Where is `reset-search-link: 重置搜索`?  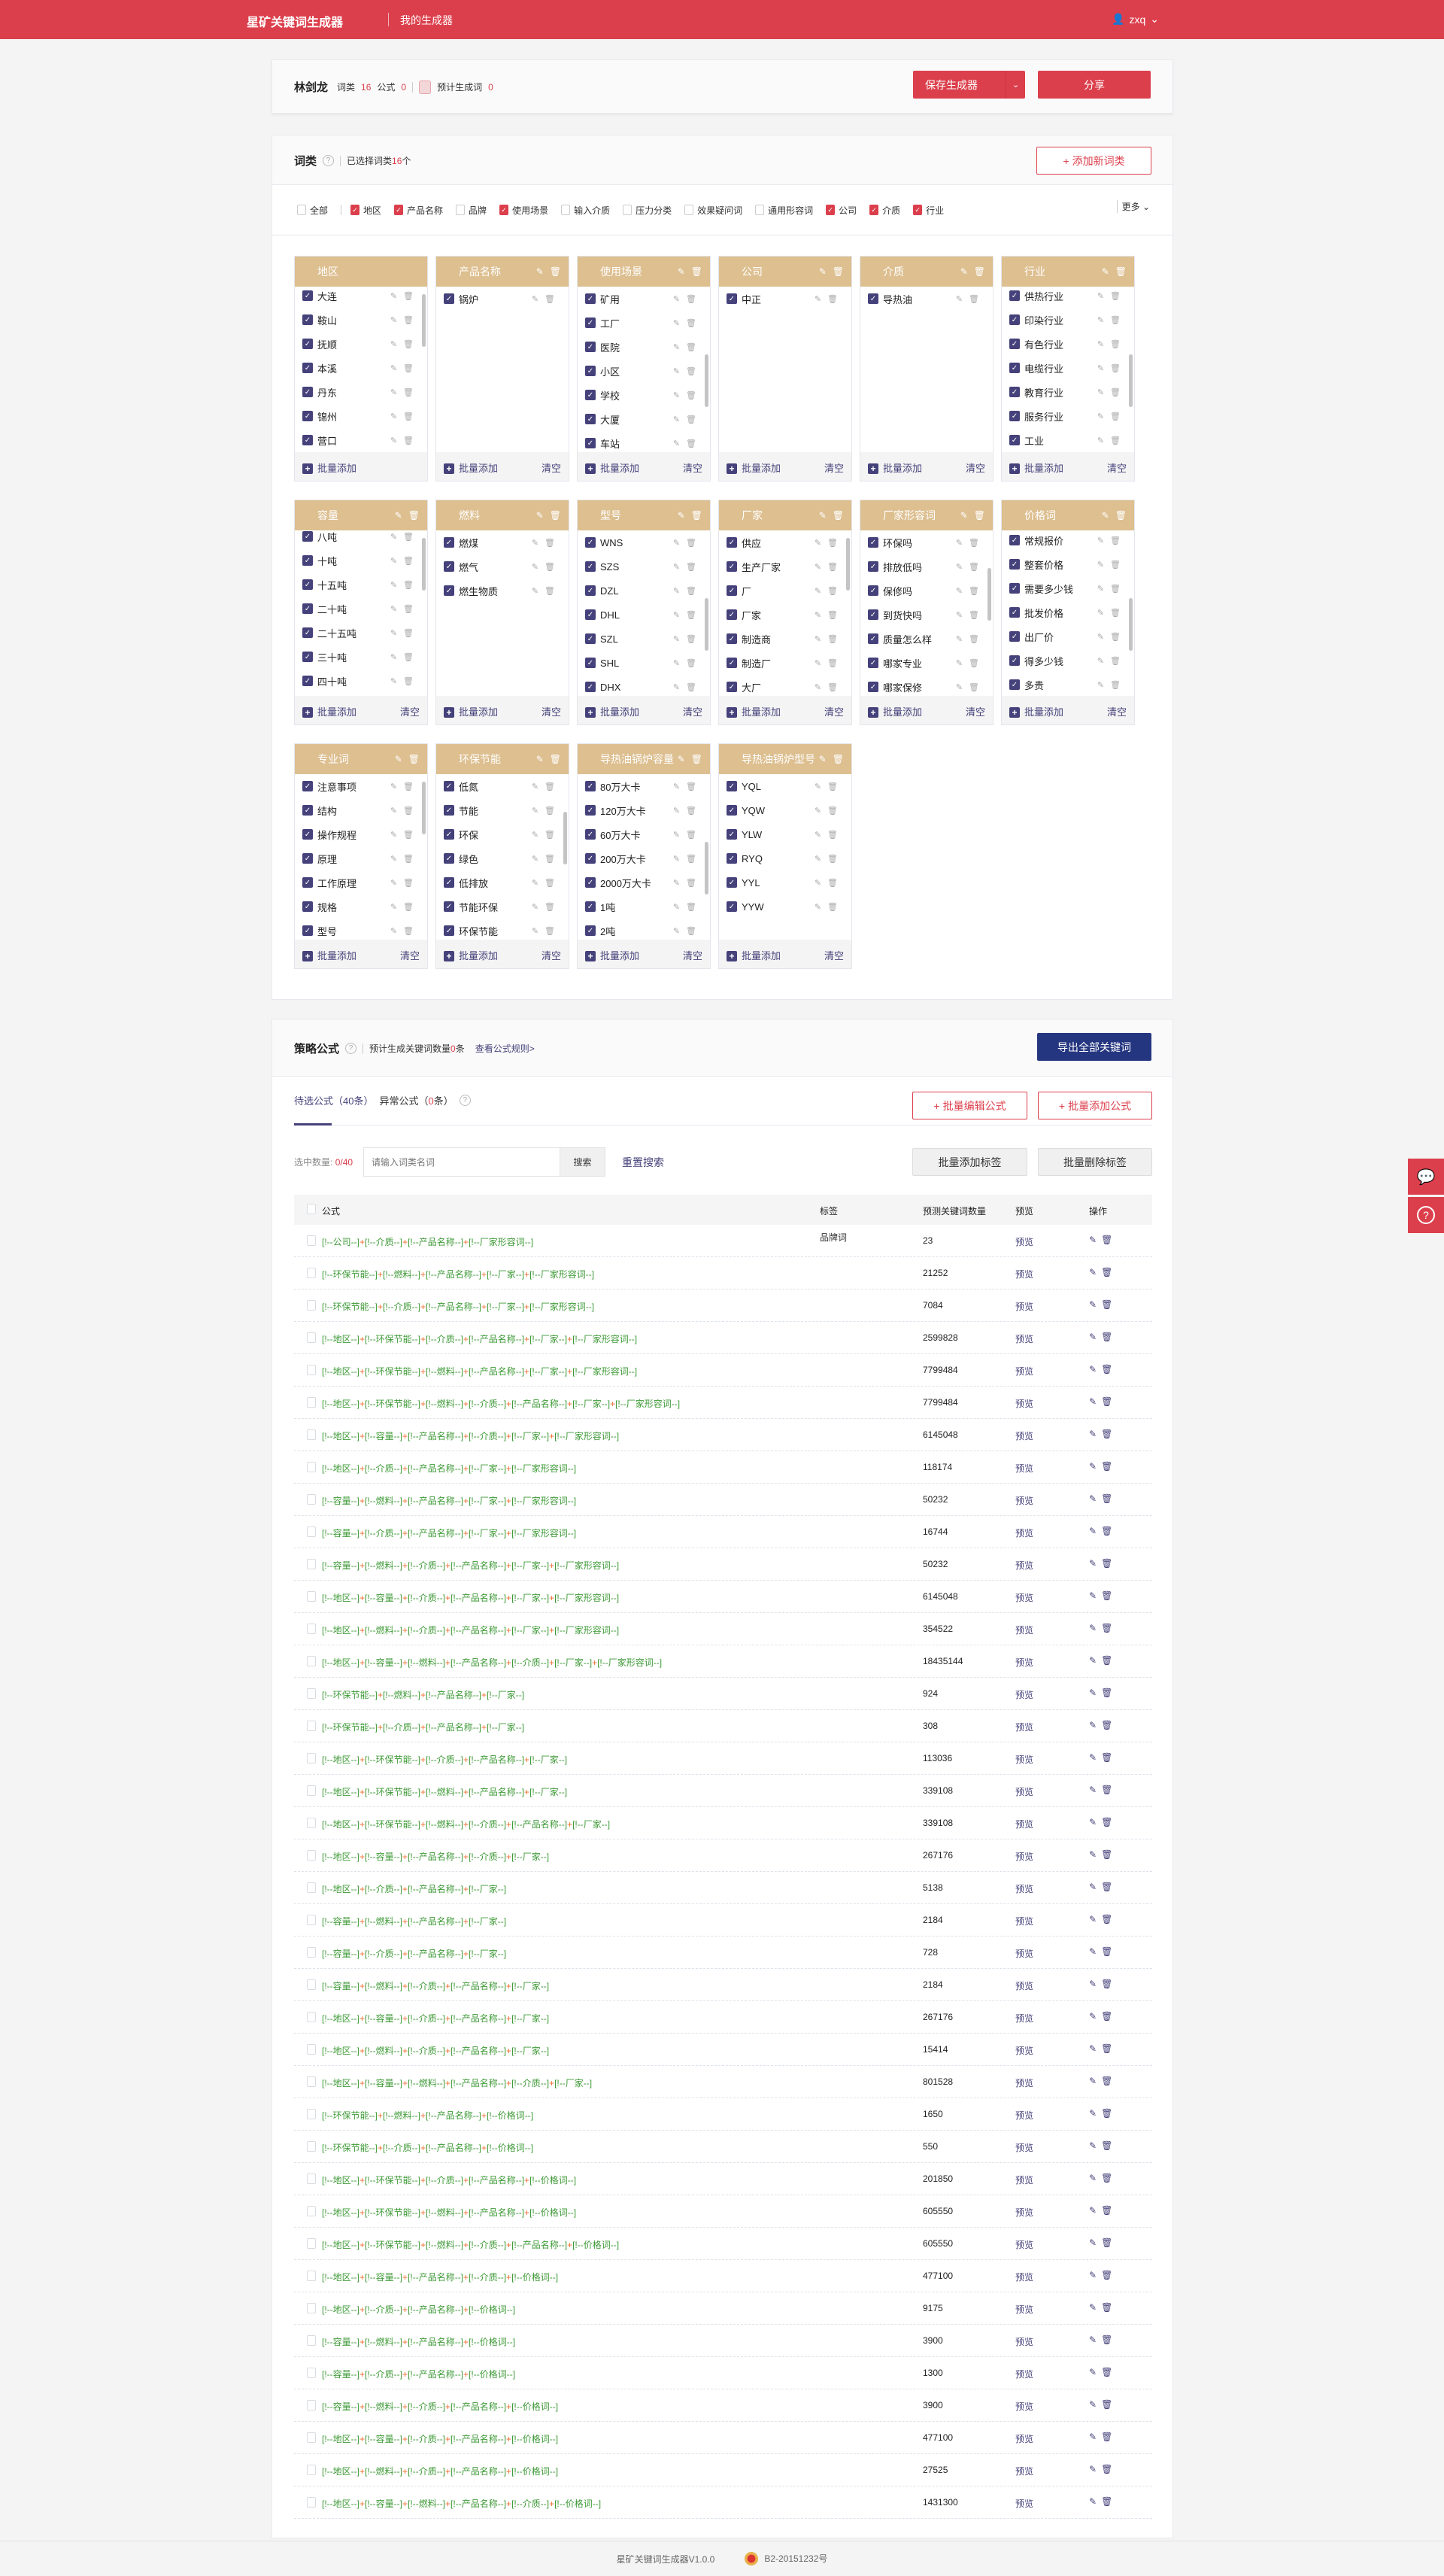 reset-search-link: 重置搜索 is located at coordinates (643, 1162).